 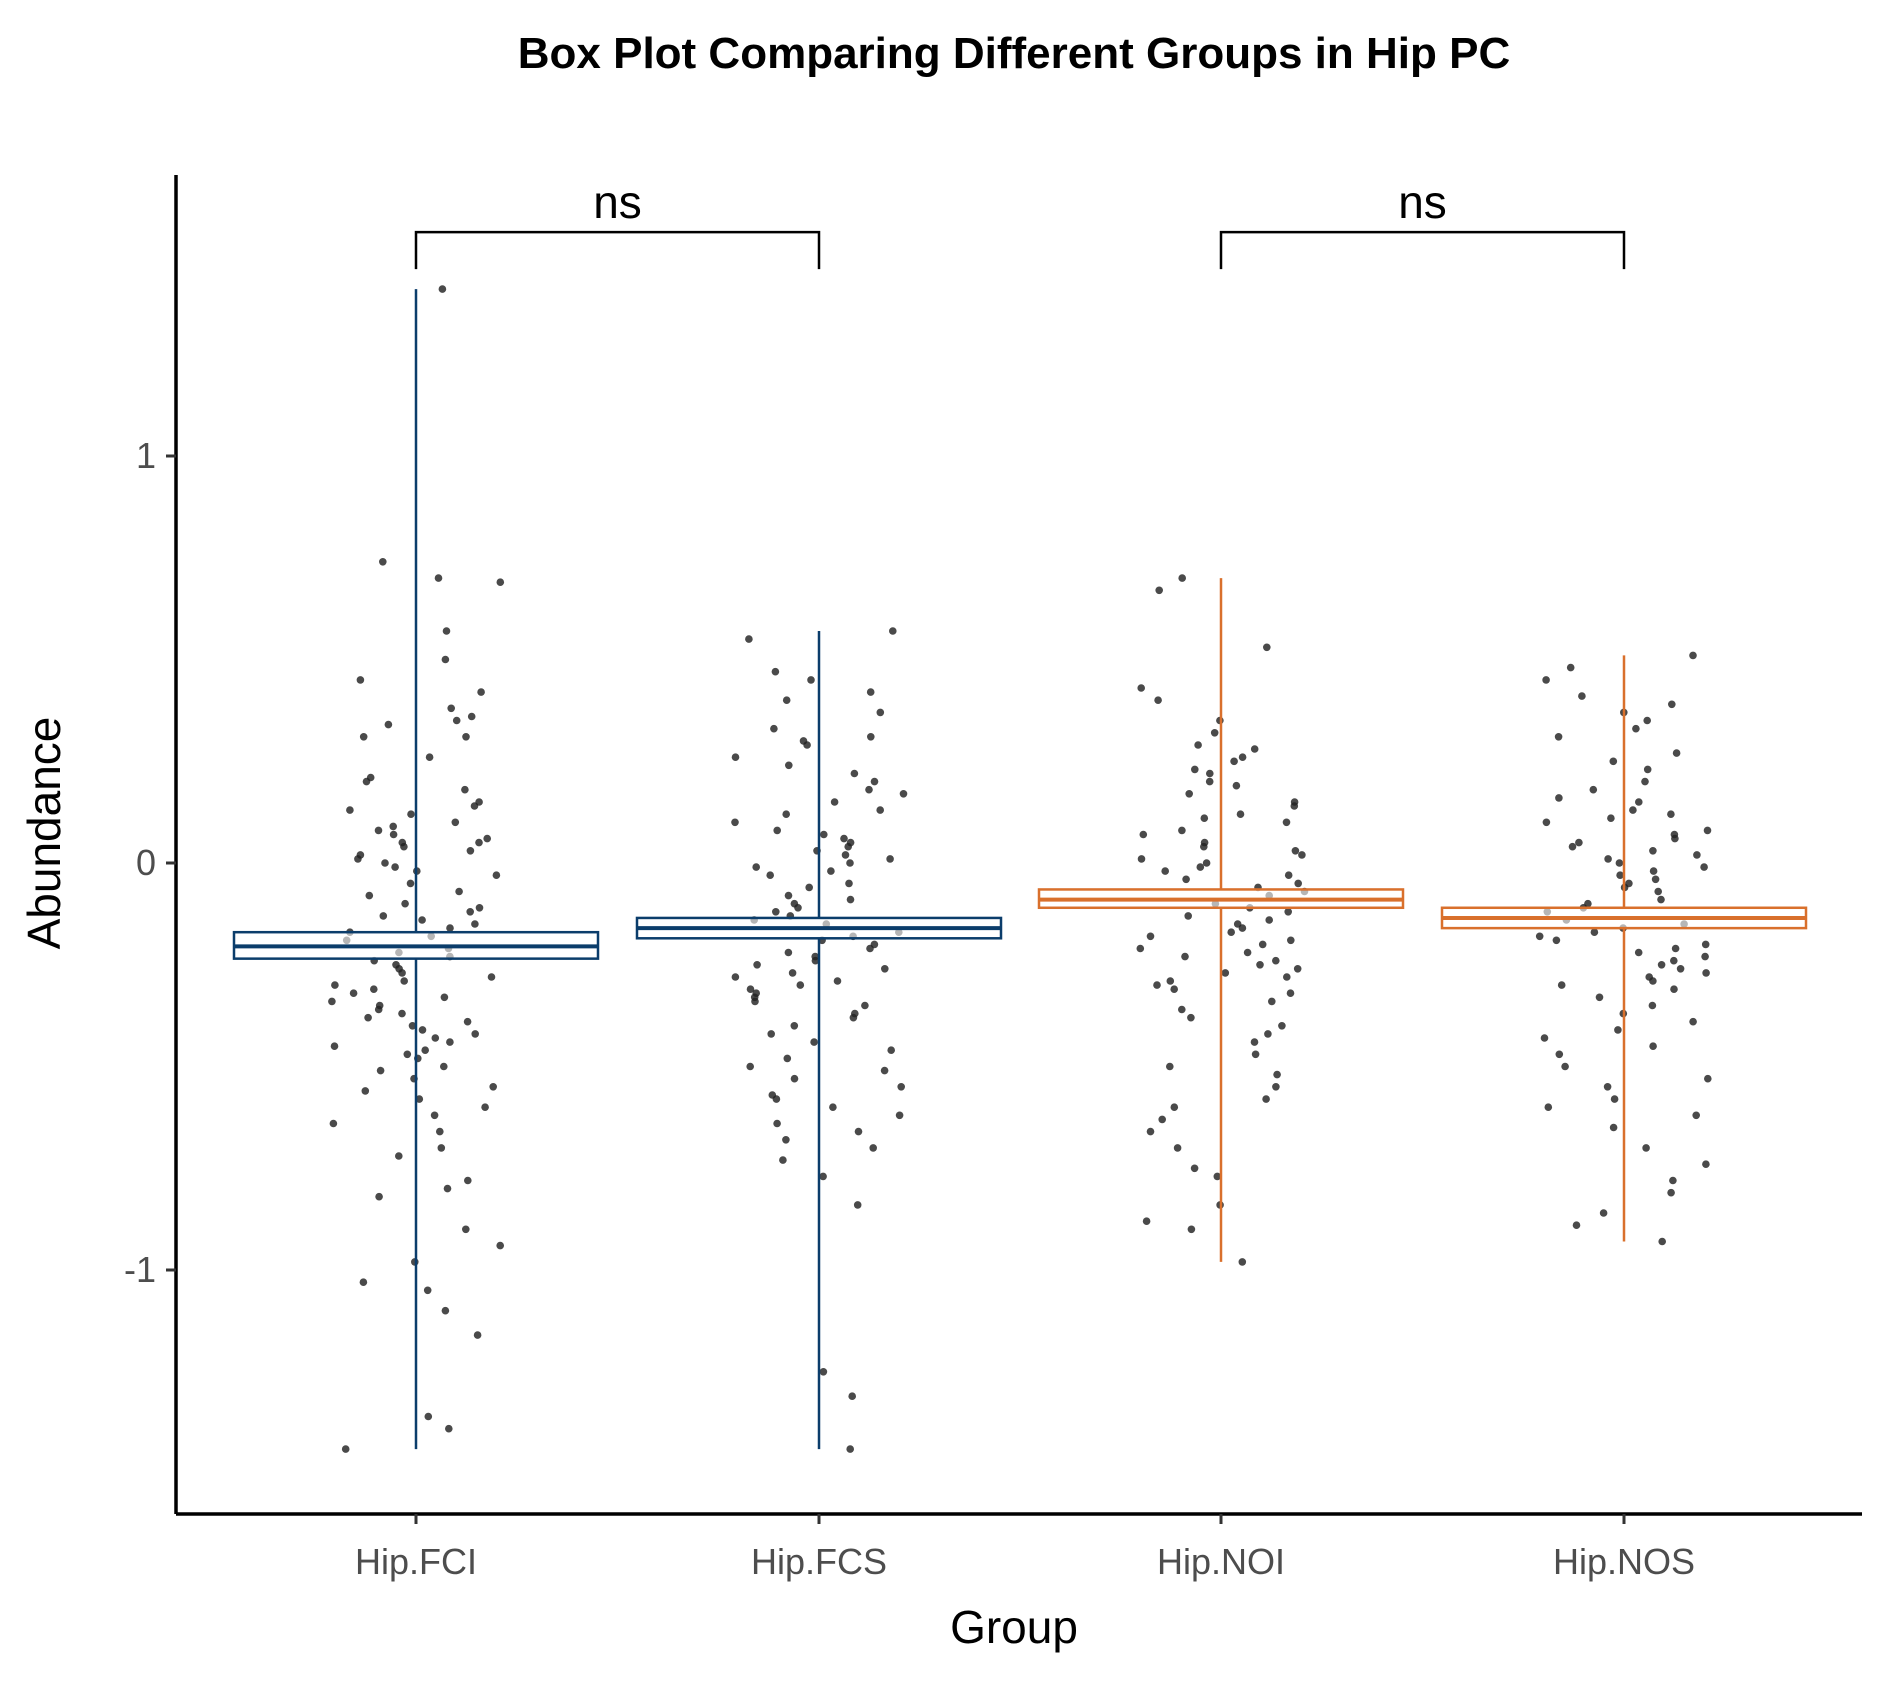 What do you see at coordinates (1624, 1561) in the screenshot?
I see `x-tick-label: Hip.NOS` at bounding box center [1624, 1561].